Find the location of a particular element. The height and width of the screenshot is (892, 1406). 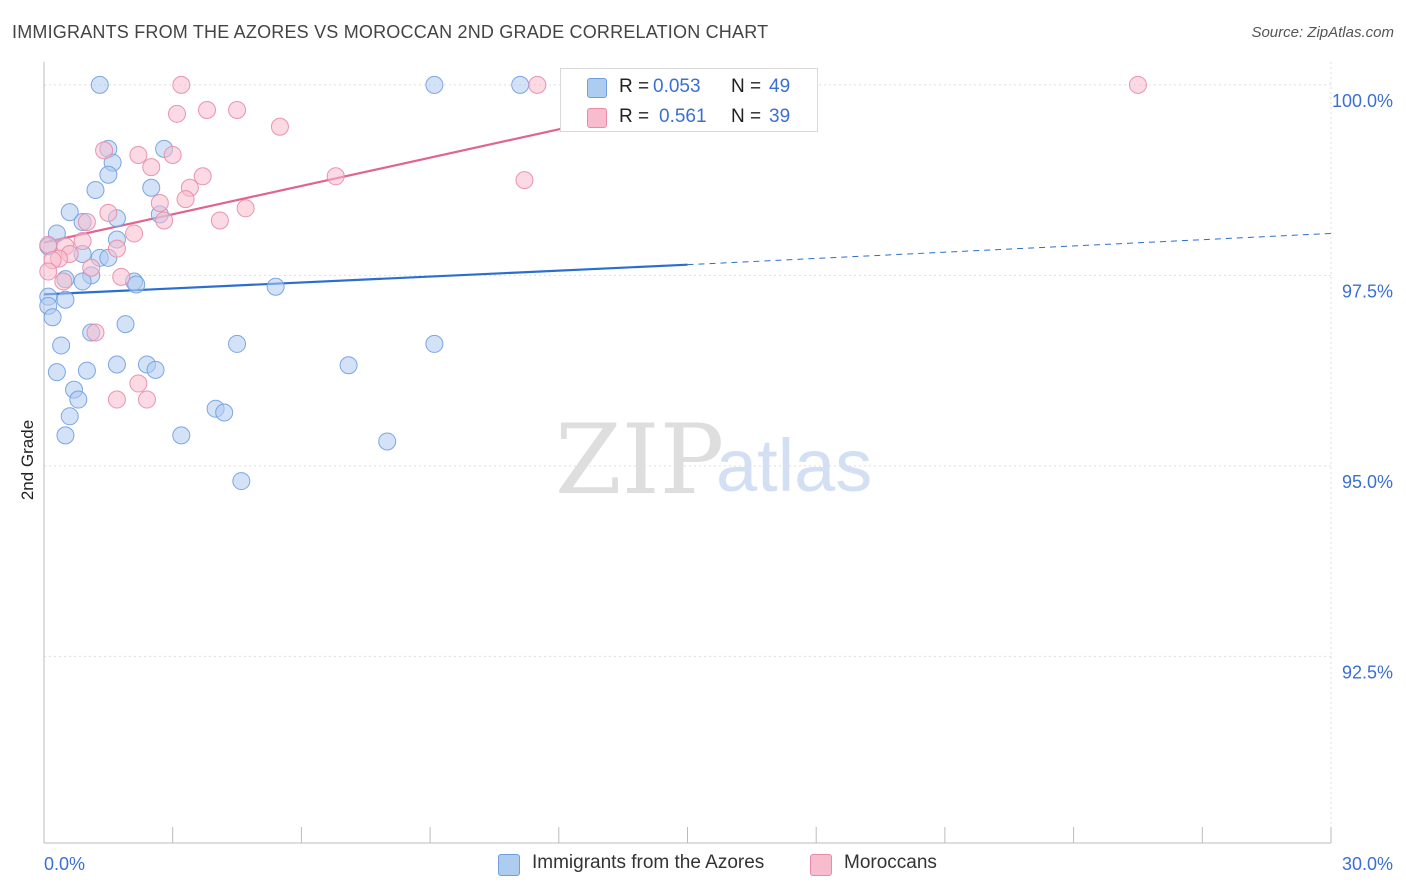

watermark-zip: ZIP is located at coordinates (639, 460).